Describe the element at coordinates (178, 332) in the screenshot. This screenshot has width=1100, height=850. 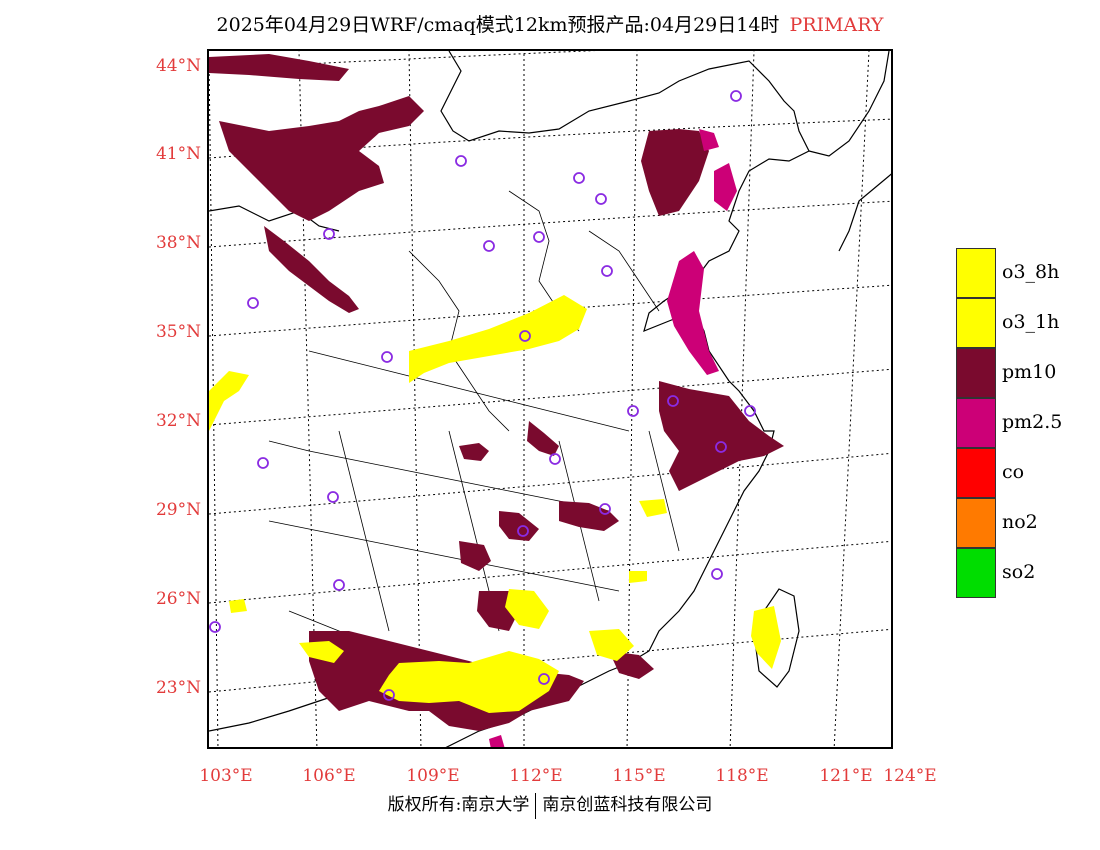
I see `lat-label-35: 35°N` at that location.